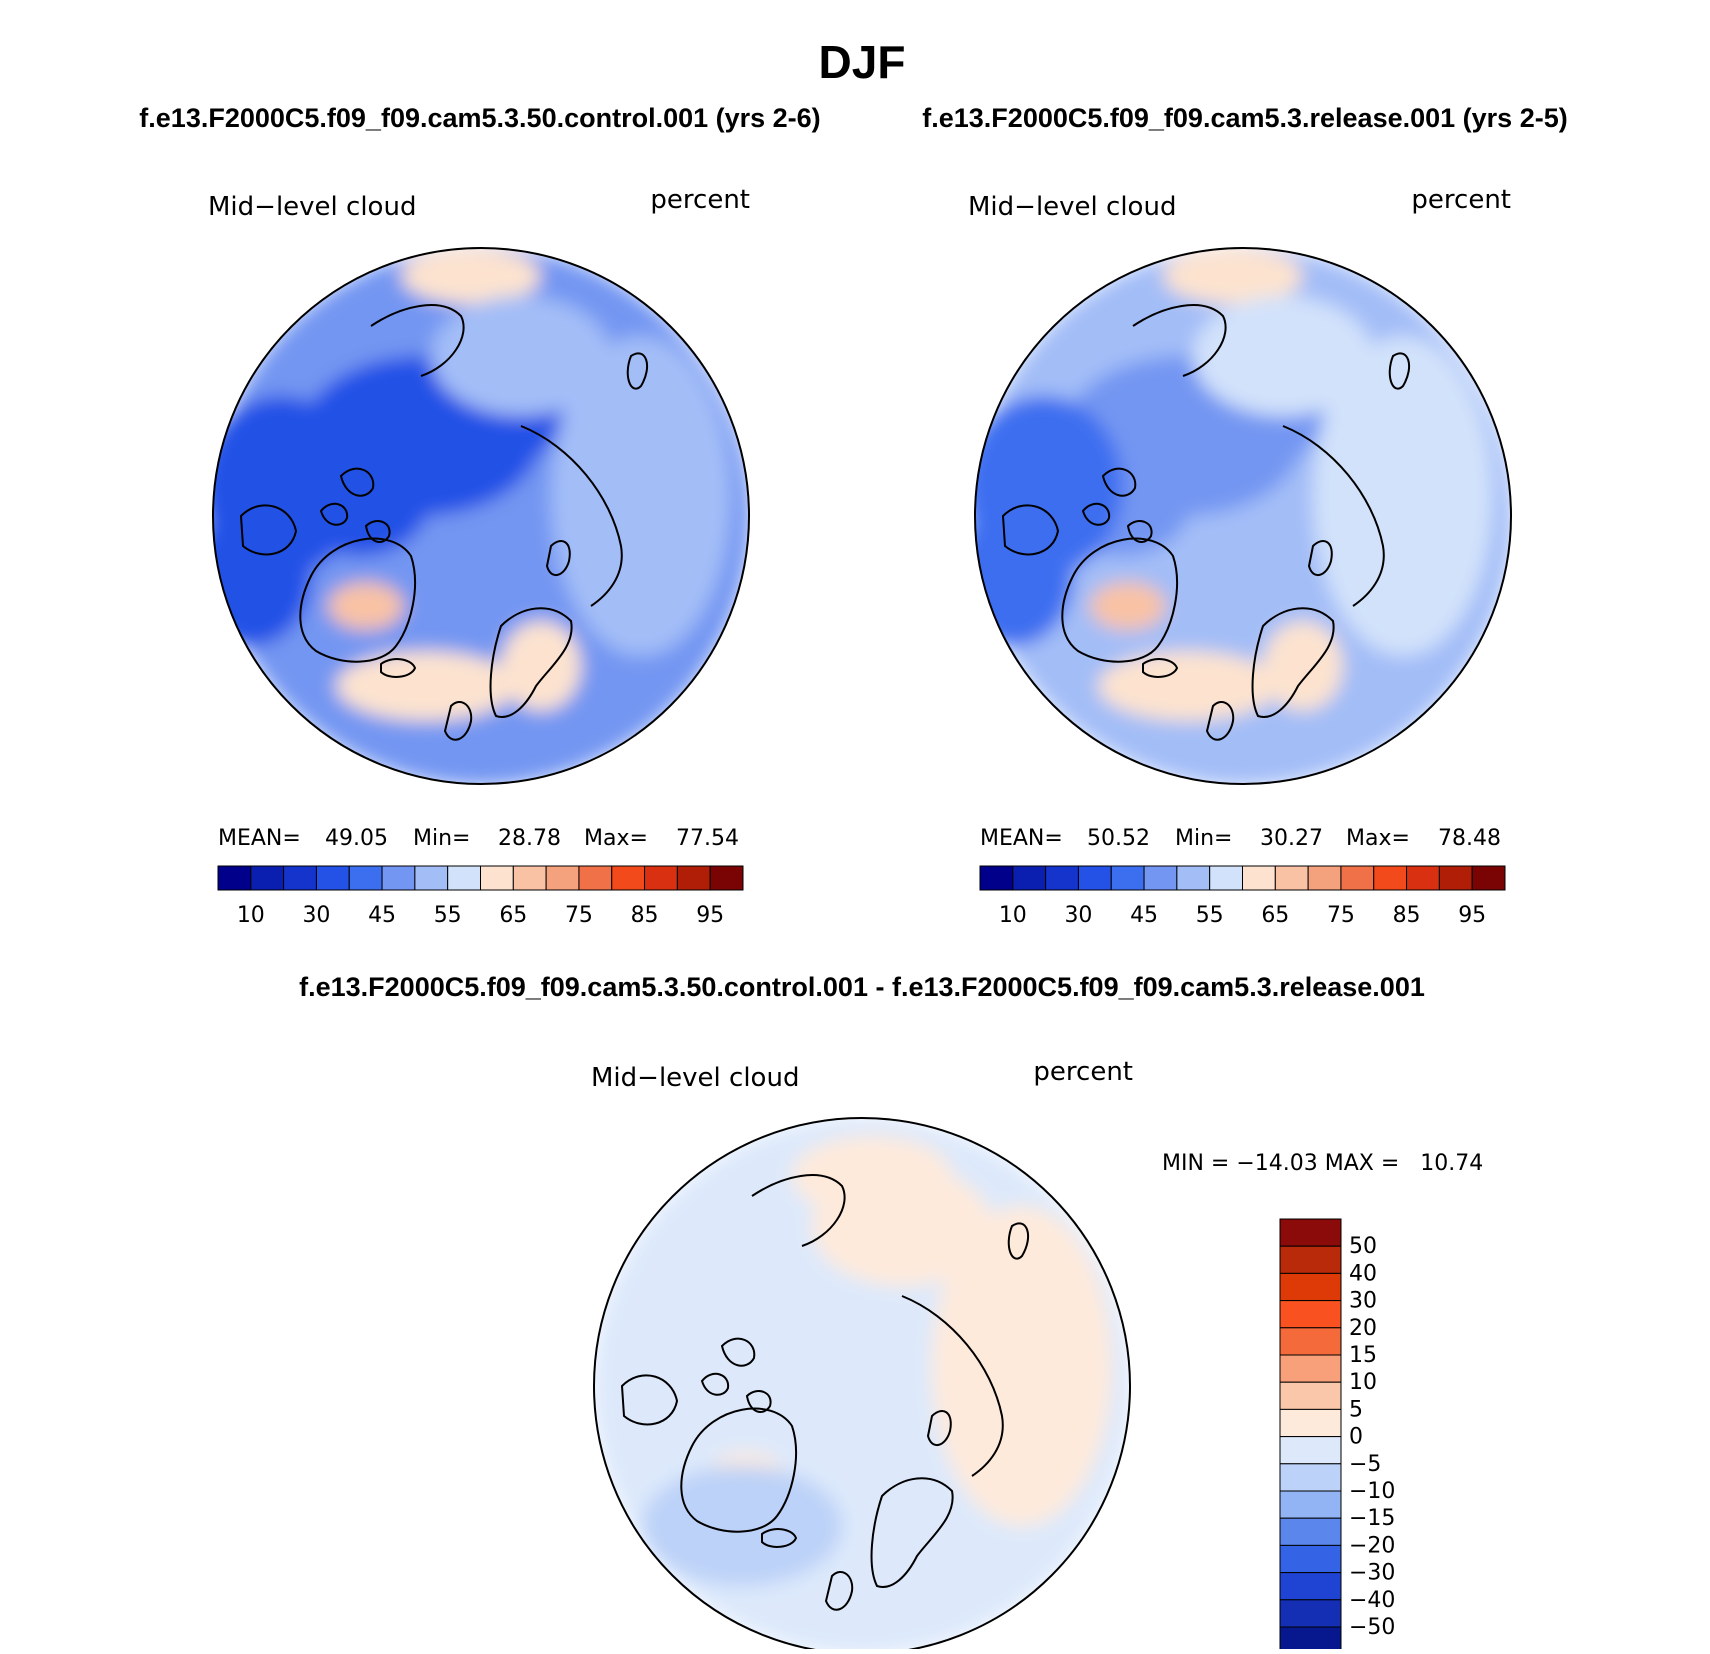  What do you see at coordinates (441, 838) in the screenshot?
I see `panel-control-min-label: Min=` at bounding box center [441, 838].